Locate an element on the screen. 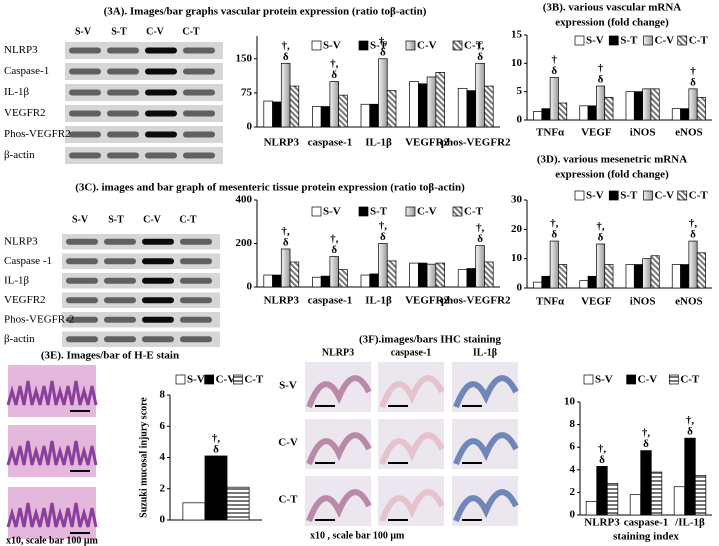 This screenshot has width=719, height=546. y-tick-label: 0 is located at coordinates (520, 120).